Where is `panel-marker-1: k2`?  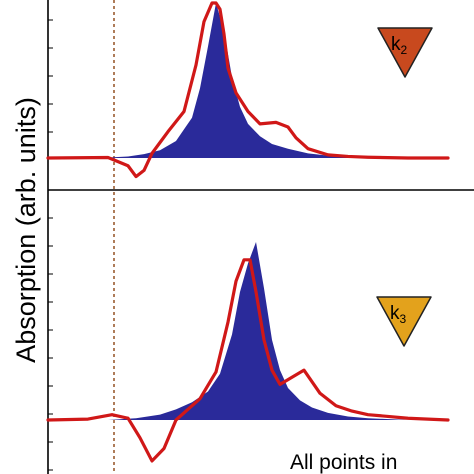 panel-marker-1: k2 is located at coordinates (405, 52).